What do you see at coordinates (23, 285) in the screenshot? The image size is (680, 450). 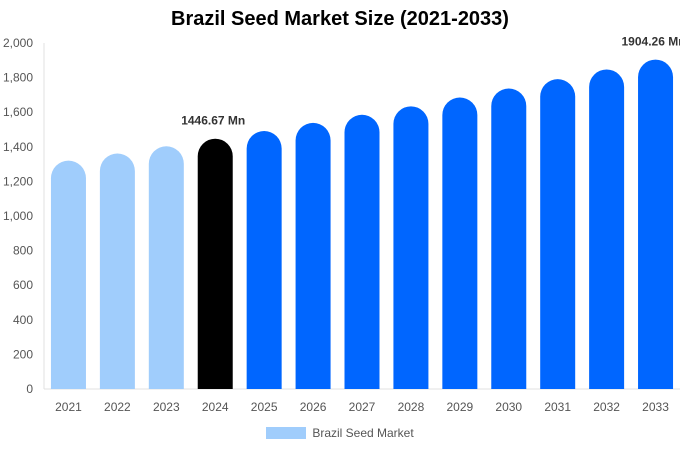 I see `y-tick-label: 600` at bounding box center [23, 285].